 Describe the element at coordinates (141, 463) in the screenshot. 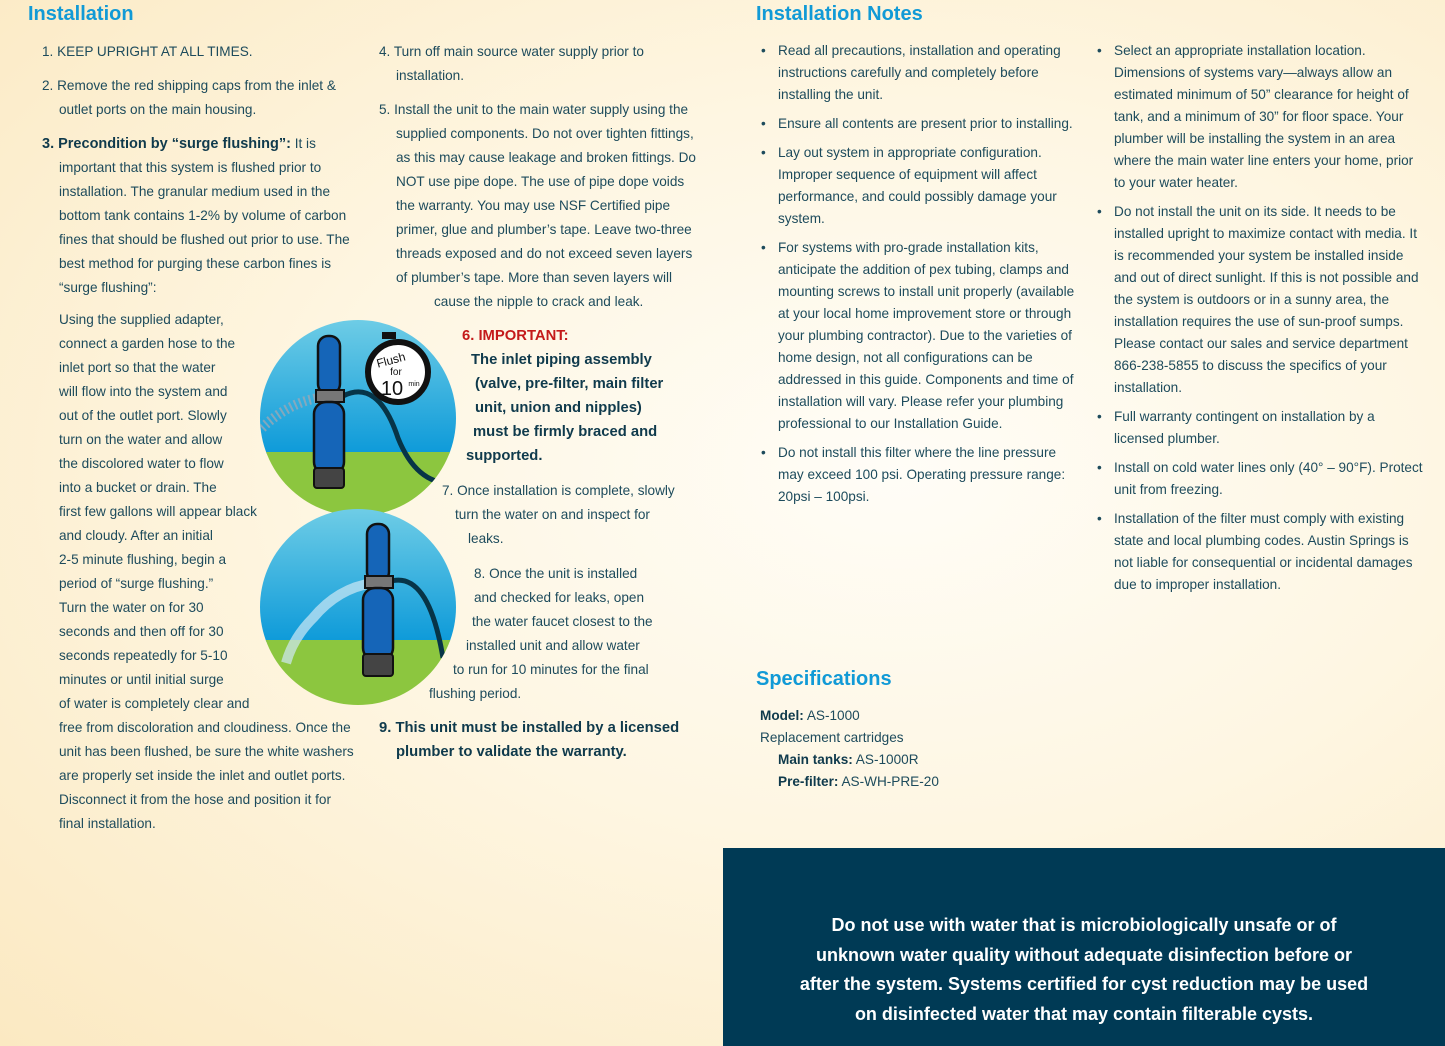

I see `text-line: the discolored water to flow` at that location.